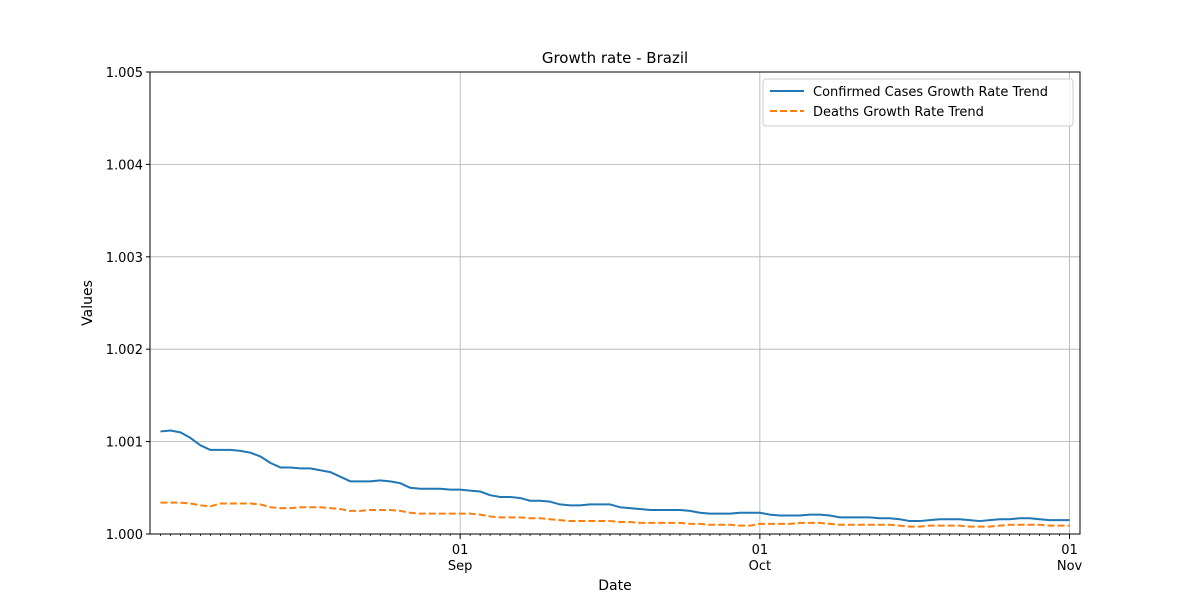 This screenshot has width=1200, height=600. What do you see at coordinates (898, 112) in the screenshot?
I see `legend-label-deaths: Deaths Growth Rate Trend` at bounding box center [898, 112].